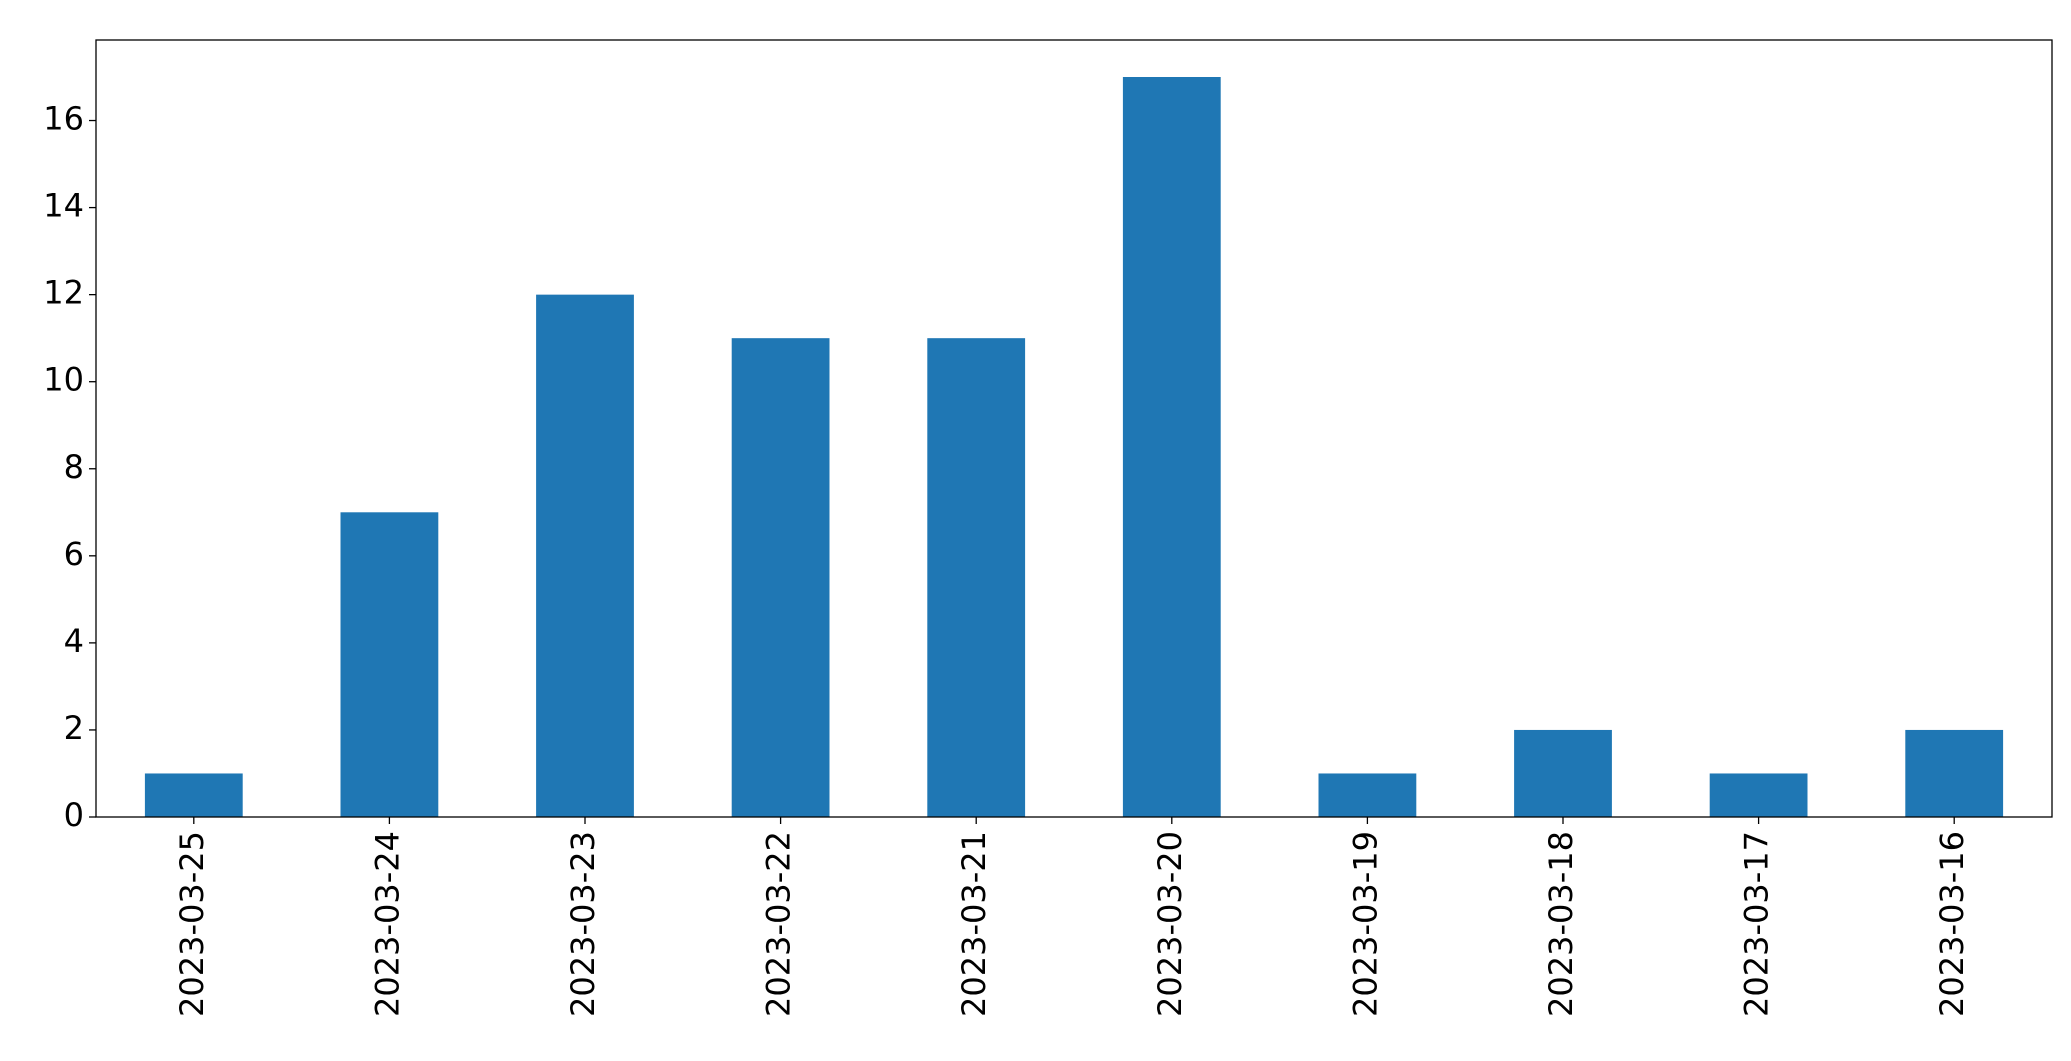 This screenshot has width=2071, height=1061. What do you see at coordinates (1952, 924) in the screenshot?
I see `x-tick-label: 2023-03-16` at bounding box center [1952, 924].